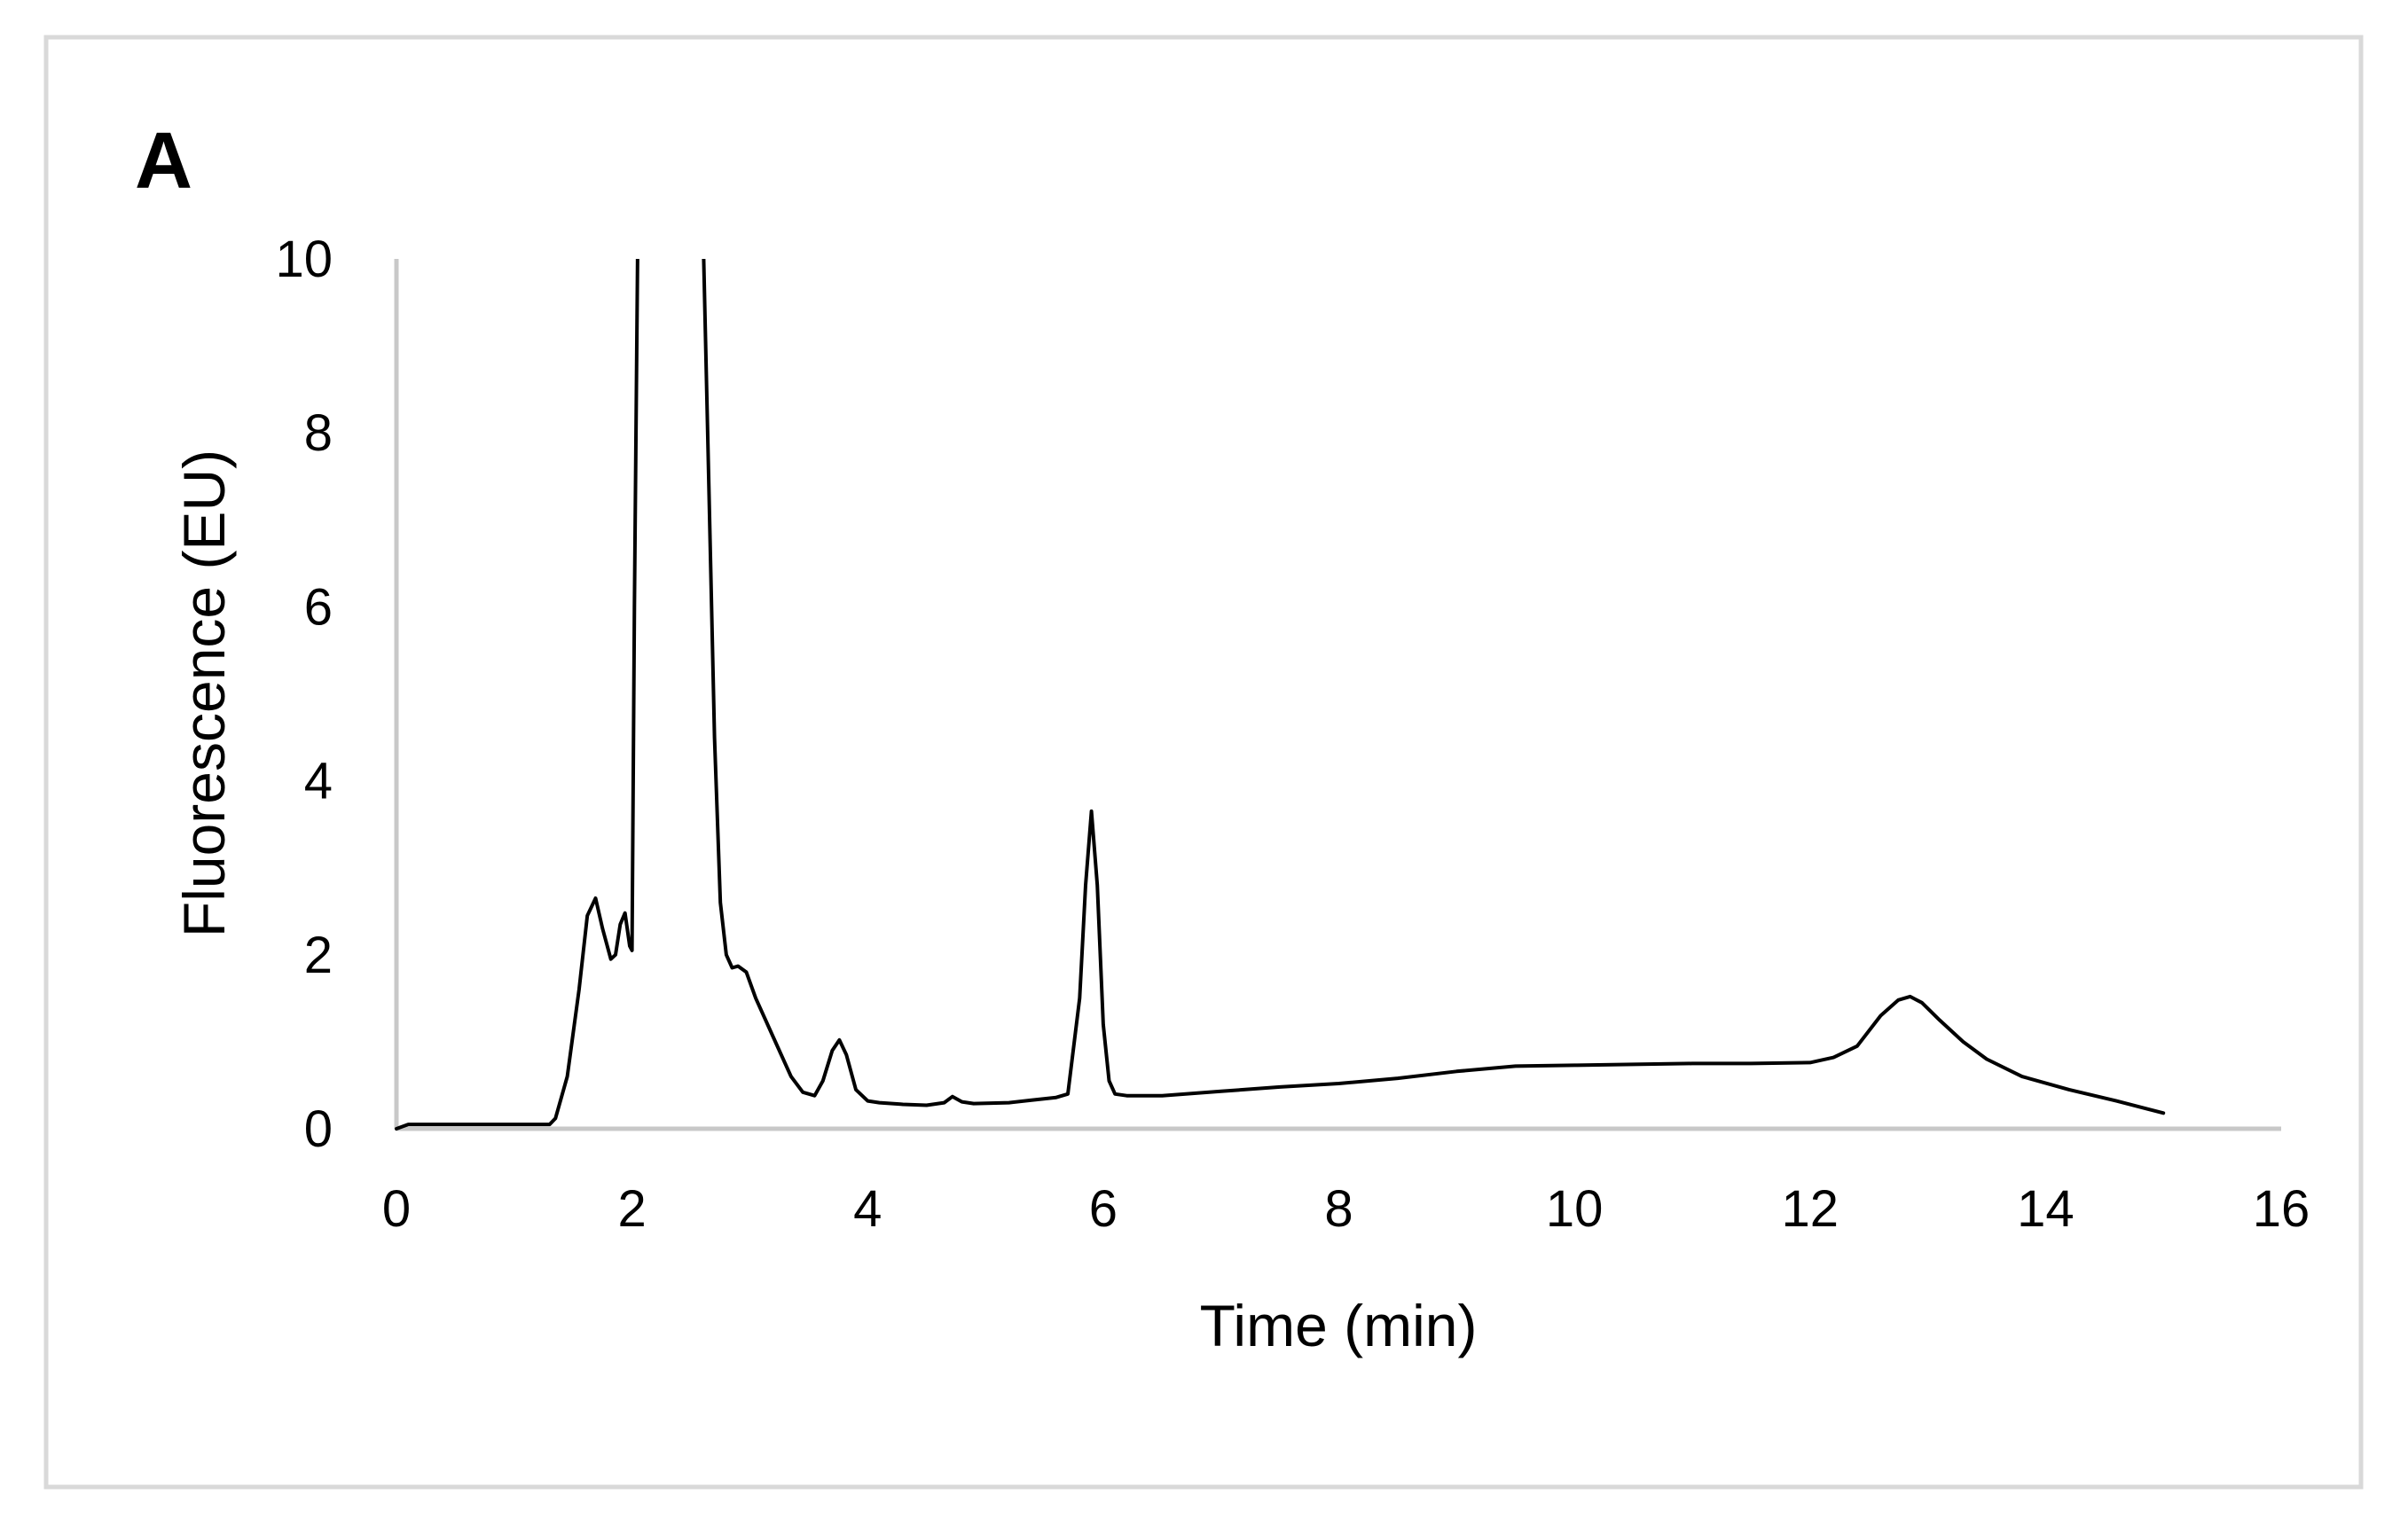 The width and height of the screenshot is (2408, 1518). Describe the element at coordinates (318, 607) in the screenshot. I see `y-tick-label: 6` at that location.